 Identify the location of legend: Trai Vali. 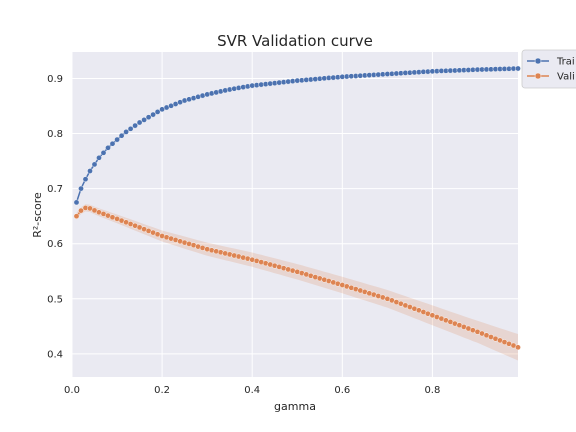
(548, 69).